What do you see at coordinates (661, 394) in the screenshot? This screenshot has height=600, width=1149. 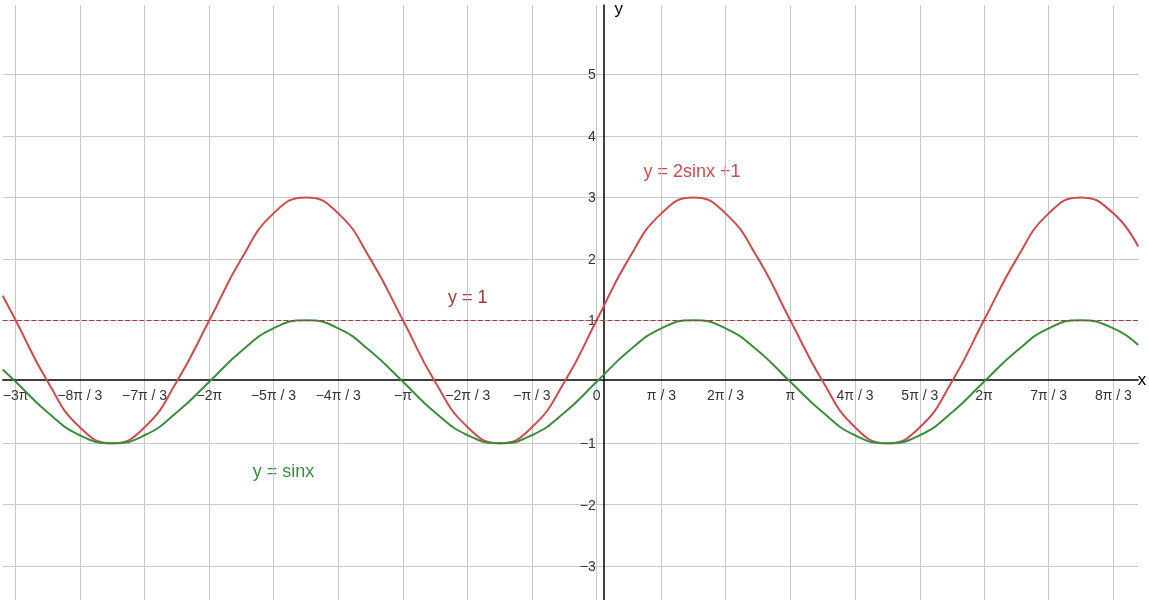 I see `x-tick-label: π / 3` at bounding box center [661, 394].